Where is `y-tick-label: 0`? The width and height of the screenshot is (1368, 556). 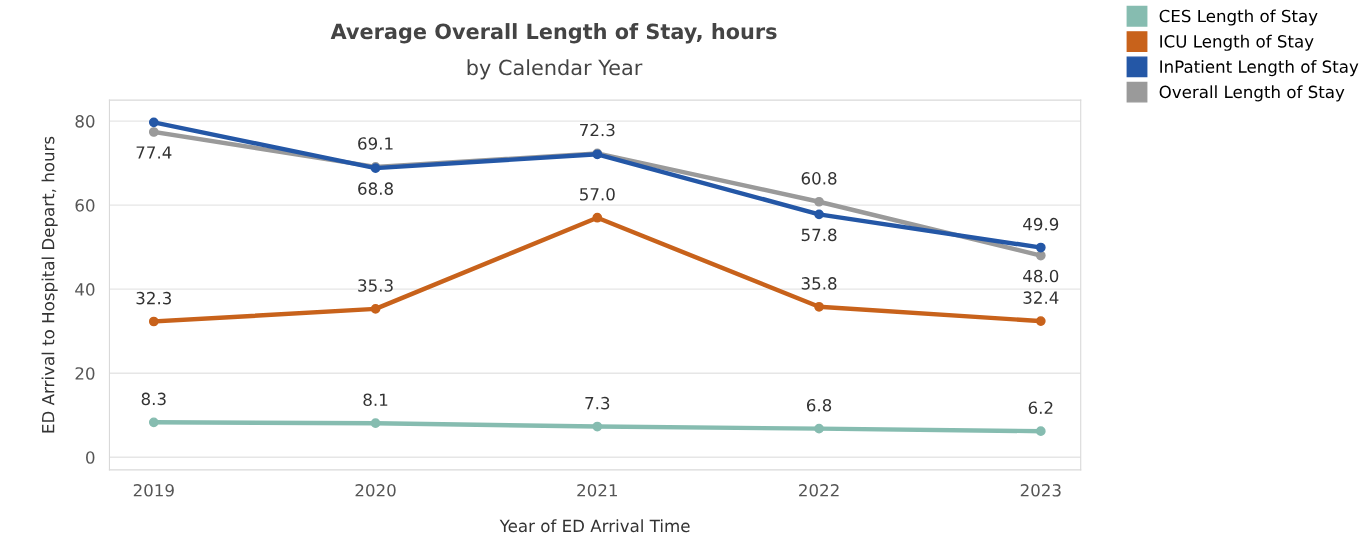 y-tick-label: 0 is located at coordinates (90, 457).